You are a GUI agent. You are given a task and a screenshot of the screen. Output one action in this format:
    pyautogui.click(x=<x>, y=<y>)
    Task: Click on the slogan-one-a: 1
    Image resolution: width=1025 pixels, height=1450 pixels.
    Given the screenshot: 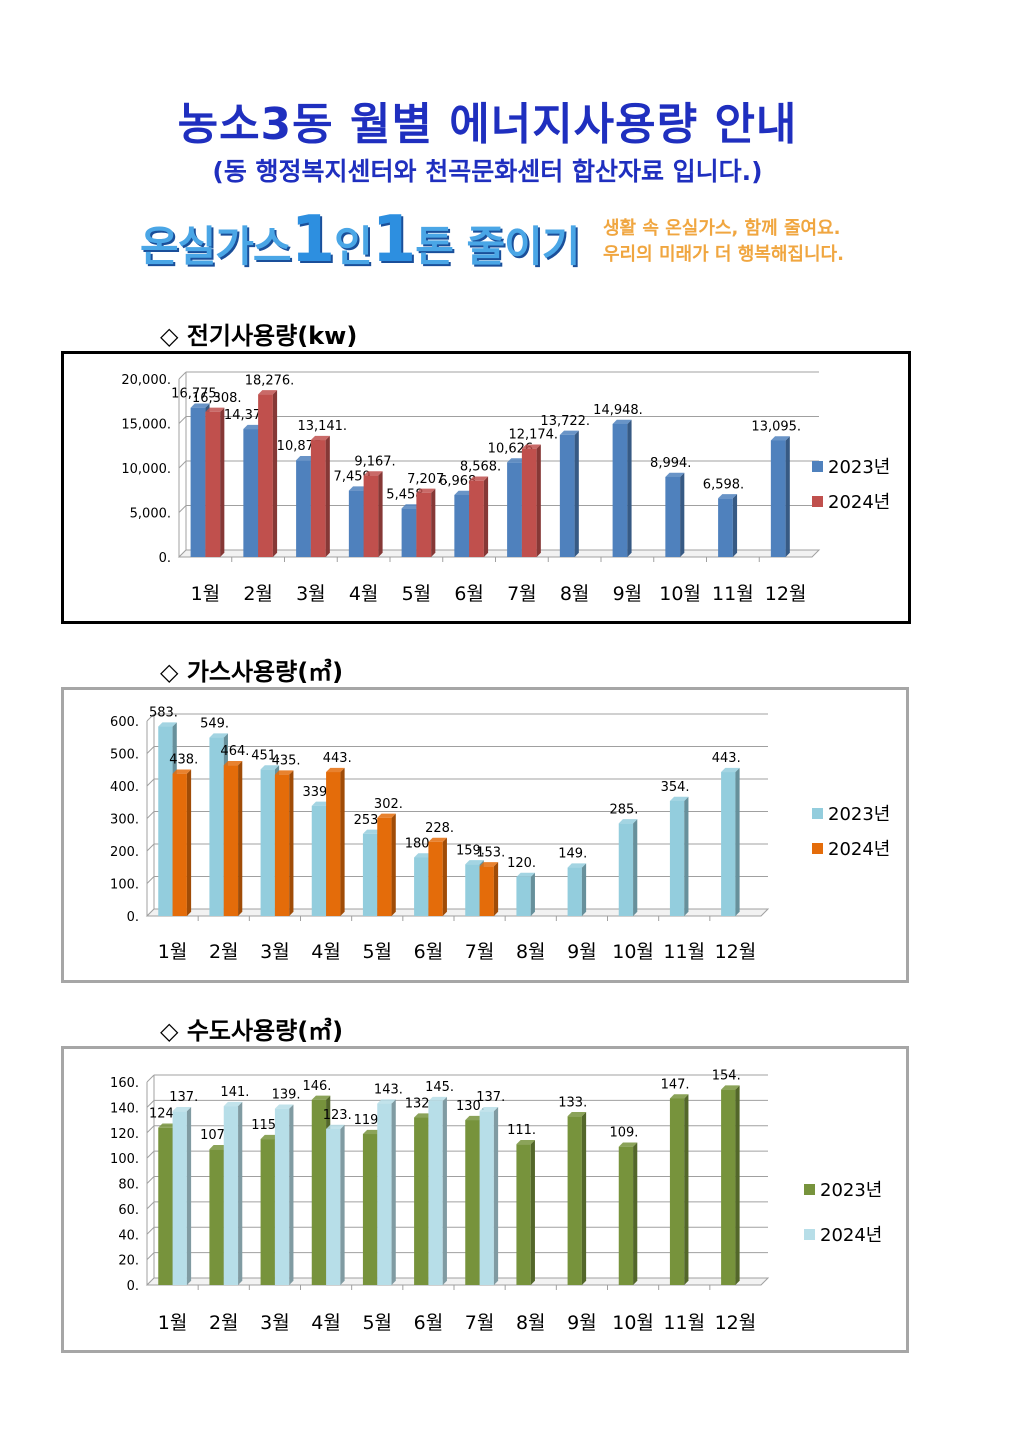 What is the action you would take?
    pyautogui.click(x=313, y=239)
    